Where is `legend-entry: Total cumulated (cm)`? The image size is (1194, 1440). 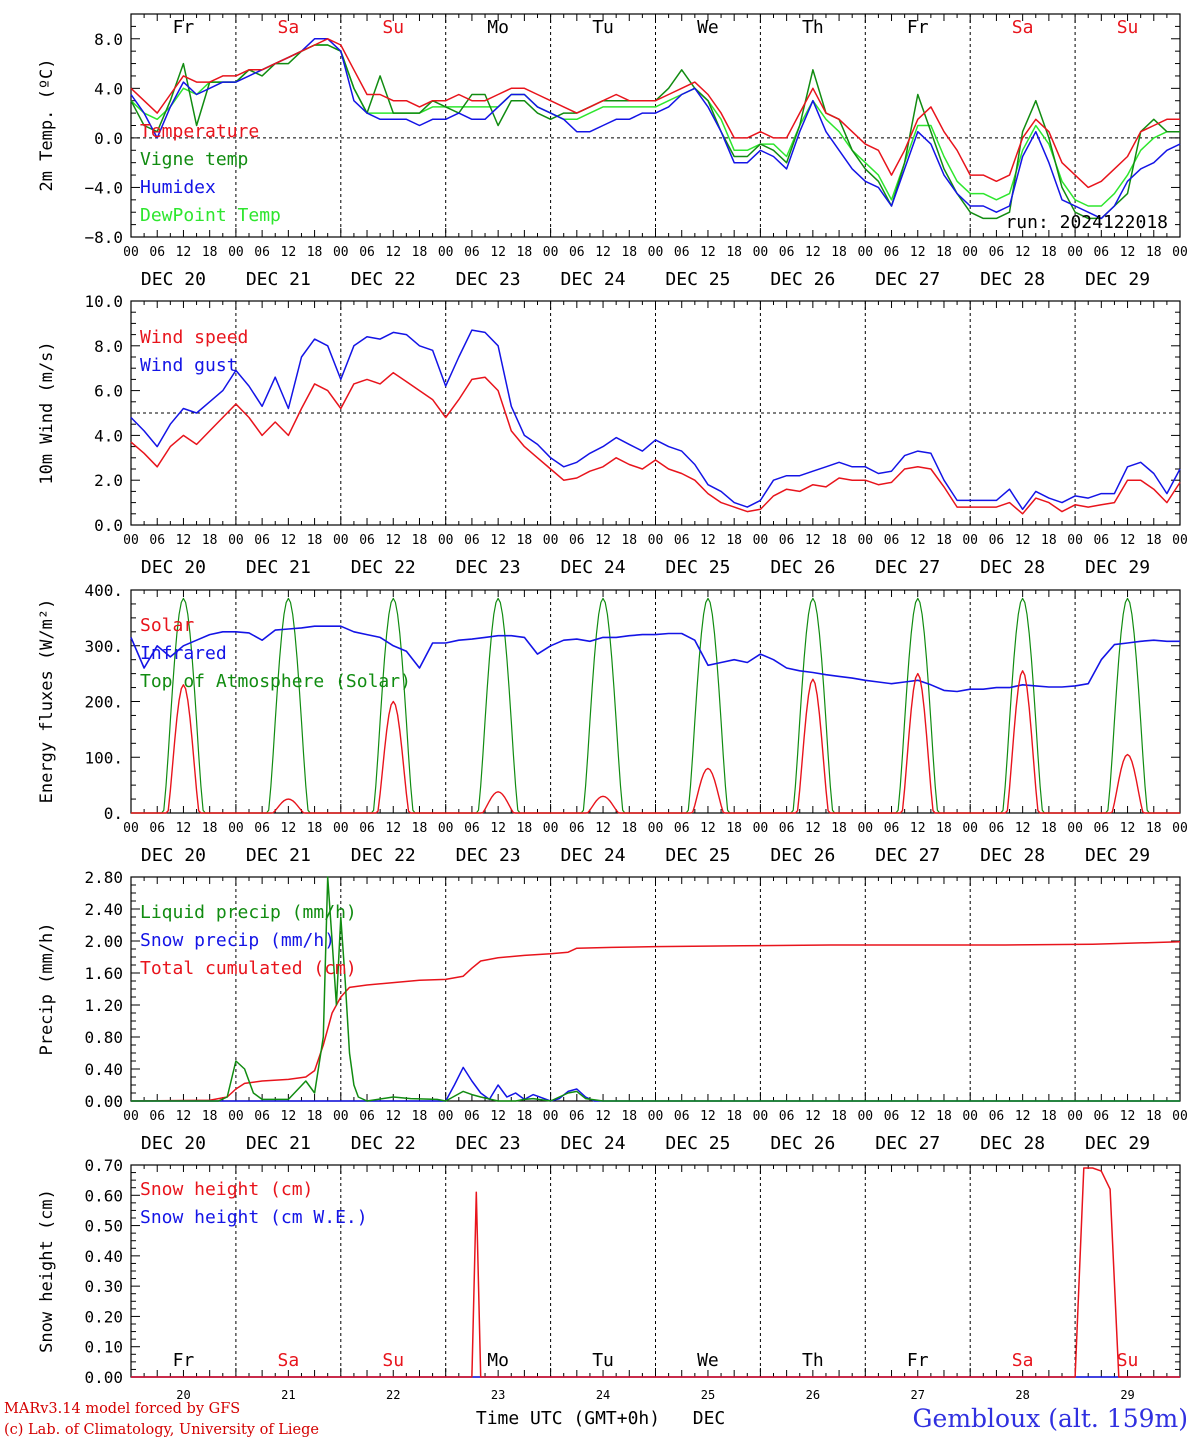
legend-entry: Total cumulated (cm) is located at coordinates (248, 968).